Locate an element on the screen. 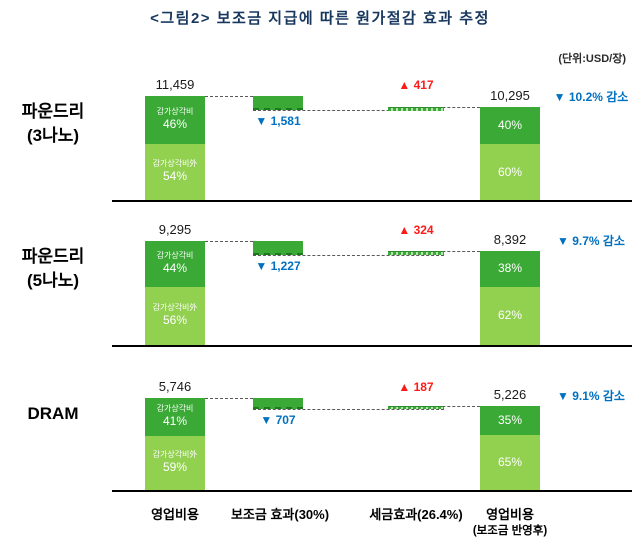  row-label: DRAM is located at coordinates (53, 414).